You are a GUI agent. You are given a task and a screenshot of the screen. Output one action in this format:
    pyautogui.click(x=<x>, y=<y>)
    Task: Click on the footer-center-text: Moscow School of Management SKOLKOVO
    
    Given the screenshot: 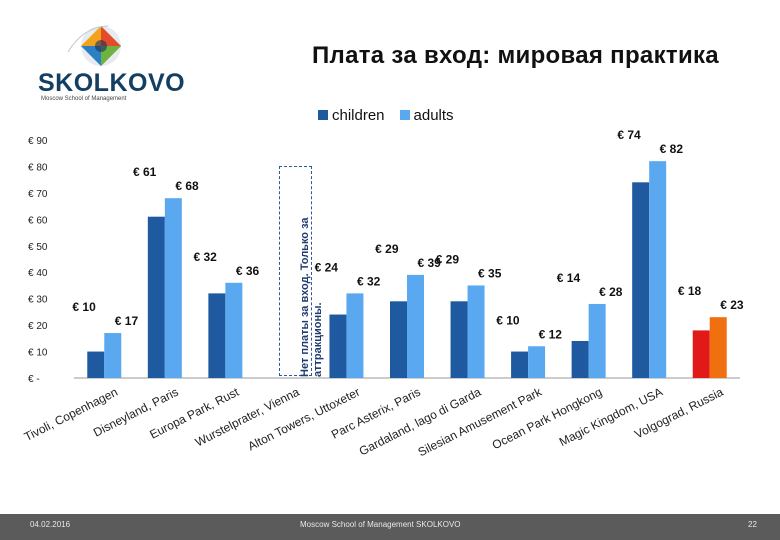 What is the action you would take?
    pyautogui.click(x=380, y=524)
    